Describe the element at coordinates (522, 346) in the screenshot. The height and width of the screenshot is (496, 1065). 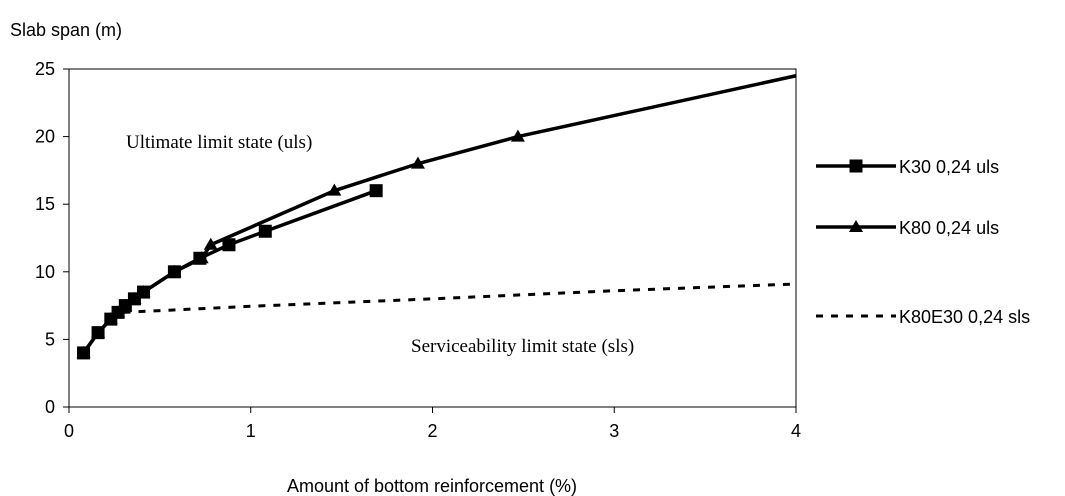
I see `sls-annotation: Serviceability limit state (sls)` at that location.